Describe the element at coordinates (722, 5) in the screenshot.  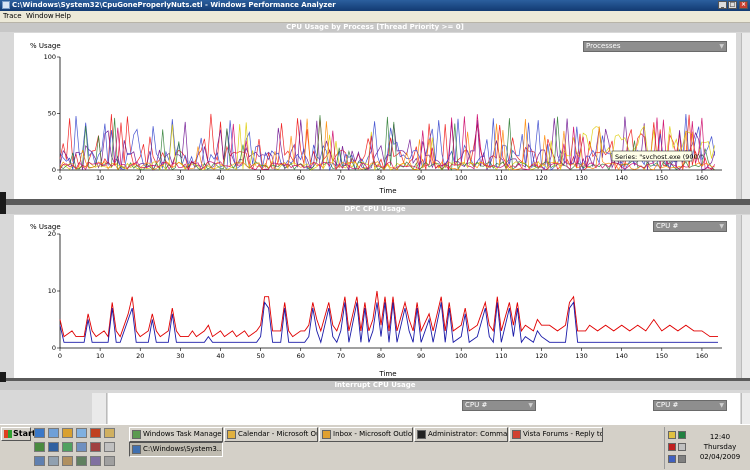
I see `minimize-button: _` at that location.